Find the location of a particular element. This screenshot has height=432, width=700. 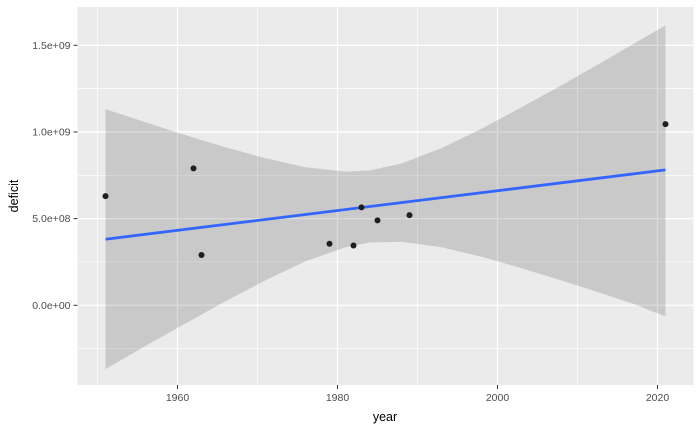

y-tick-label: 1.0e+09 is located at coordinates (51, 132).